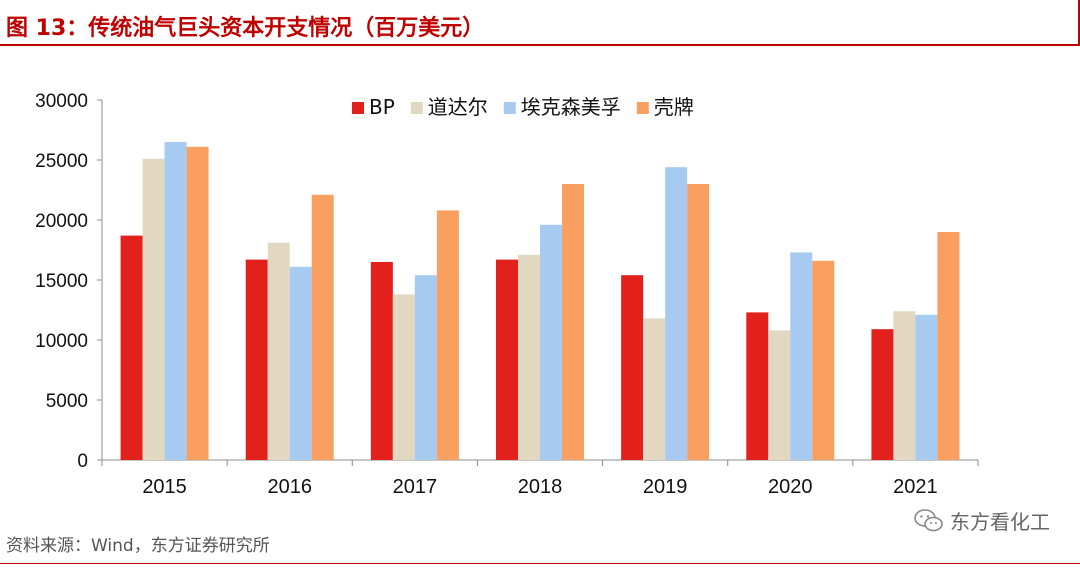 This screenshot has height=568, width=1080. What do you see at coordinates (61, 221) in the screenshot?
I see `y-tick-label: 20000` at bounding box center [61, 221].